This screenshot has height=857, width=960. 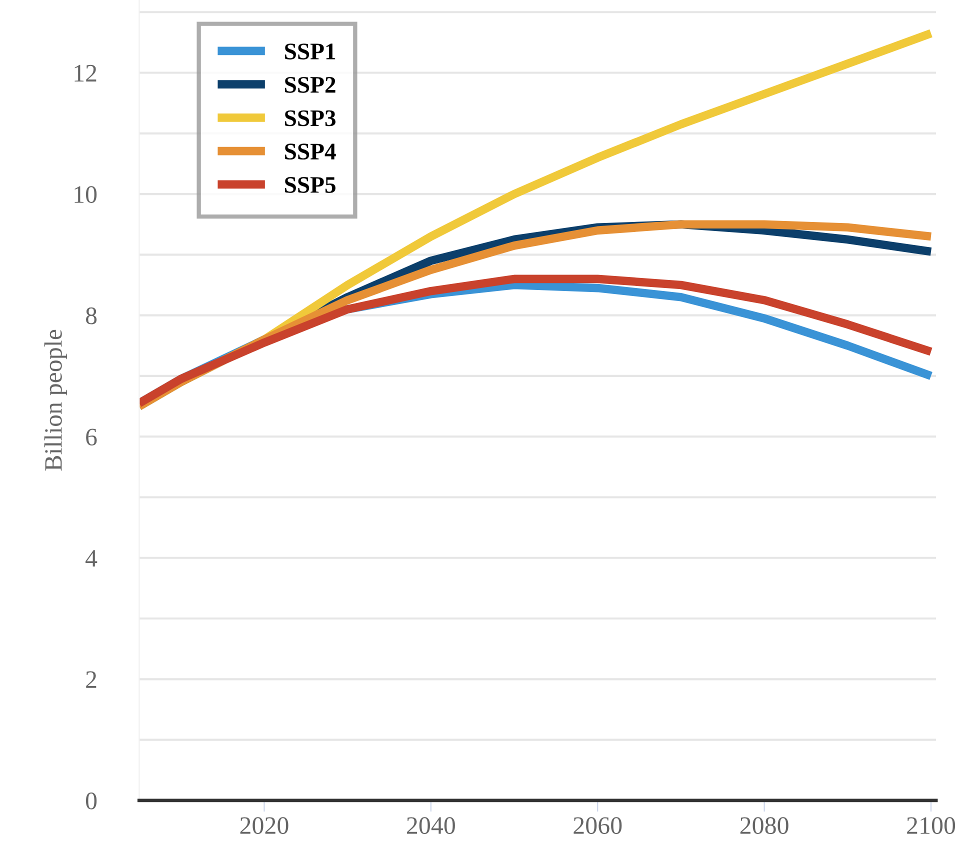 I want to click on legend-label: SSP4, so click(x=310, y=152).